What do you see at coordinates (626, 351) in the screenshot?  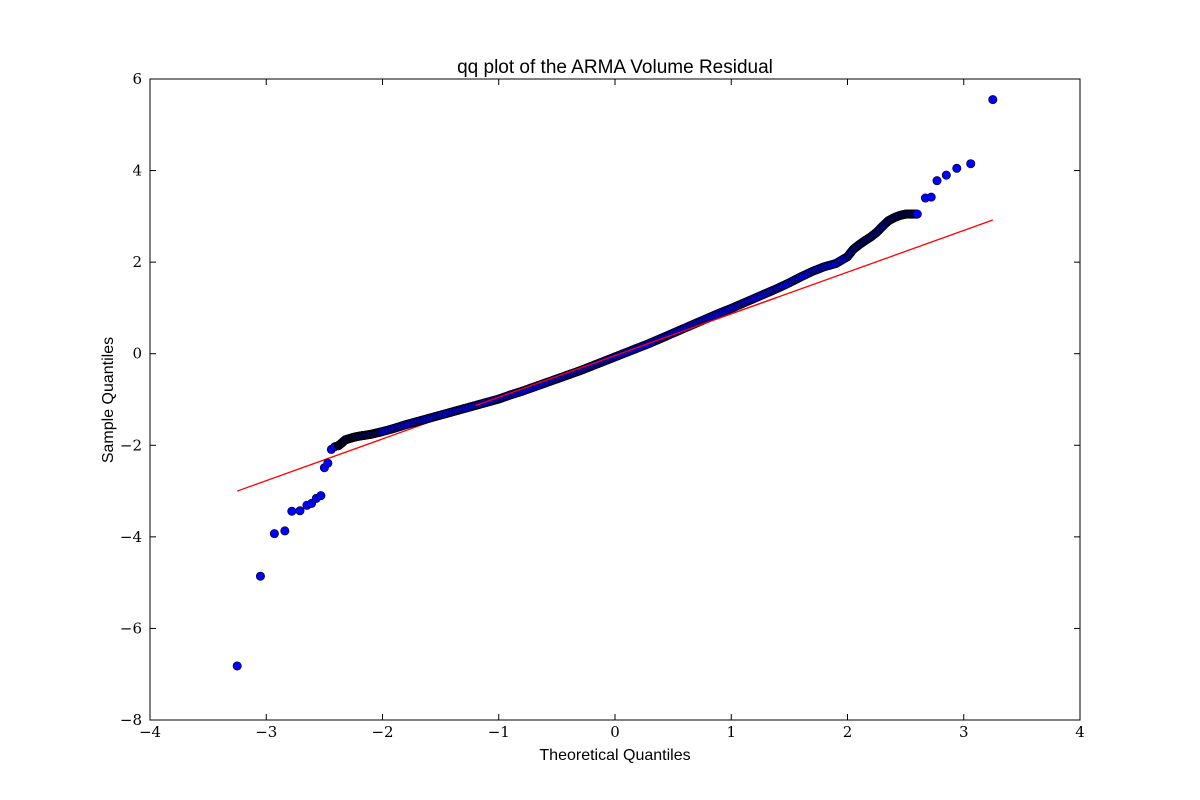 I see `reference-line-overlay` at bounding box center [626, 351].